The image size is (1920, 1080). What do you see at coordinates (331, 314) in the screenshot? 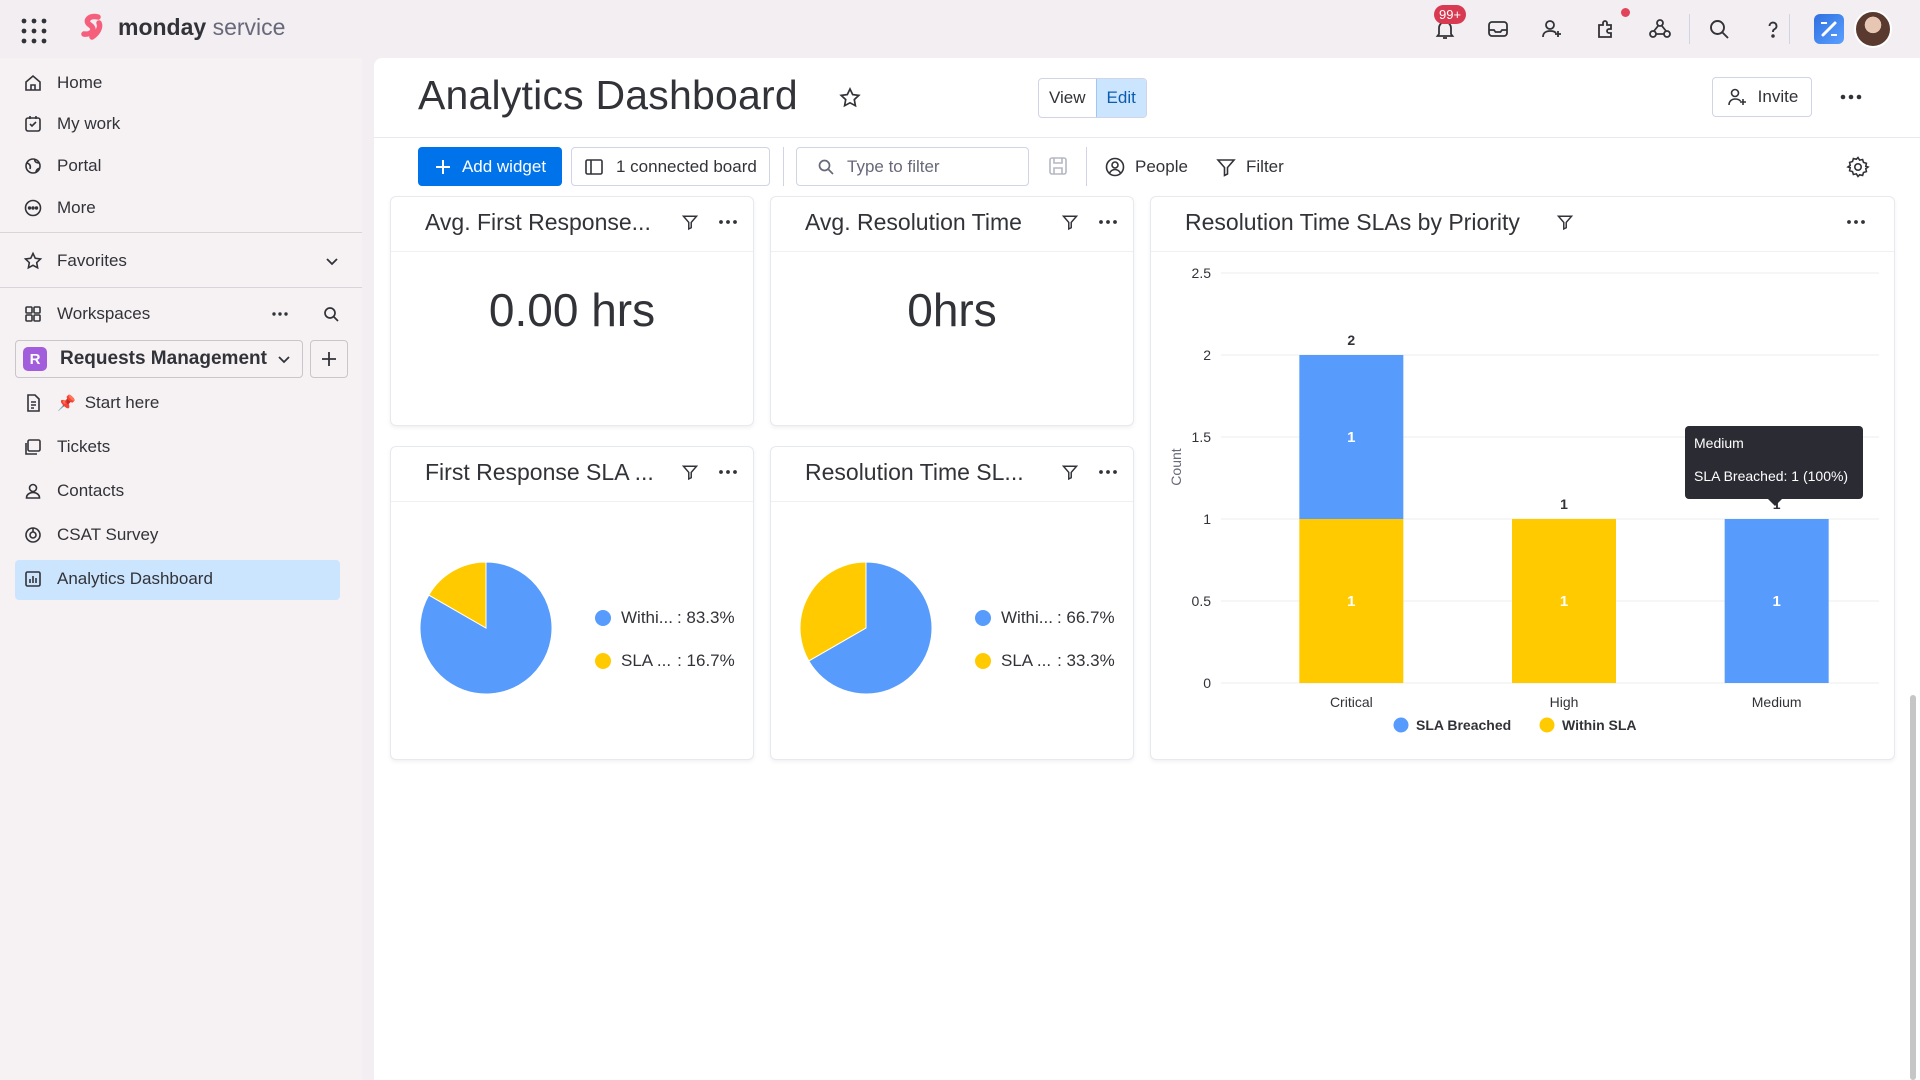
I see `workspace-search-icon` at bounding box center [331, 314].